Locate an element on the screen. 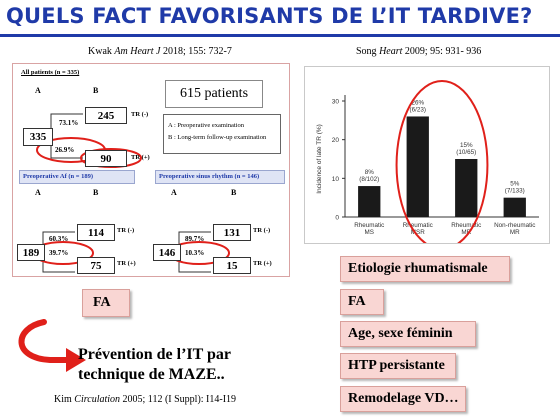 Image resolution: width=560 pixels, height=420 pixels. all-patients-label: All patients (n = 335) is located at coordinates (50, 72).